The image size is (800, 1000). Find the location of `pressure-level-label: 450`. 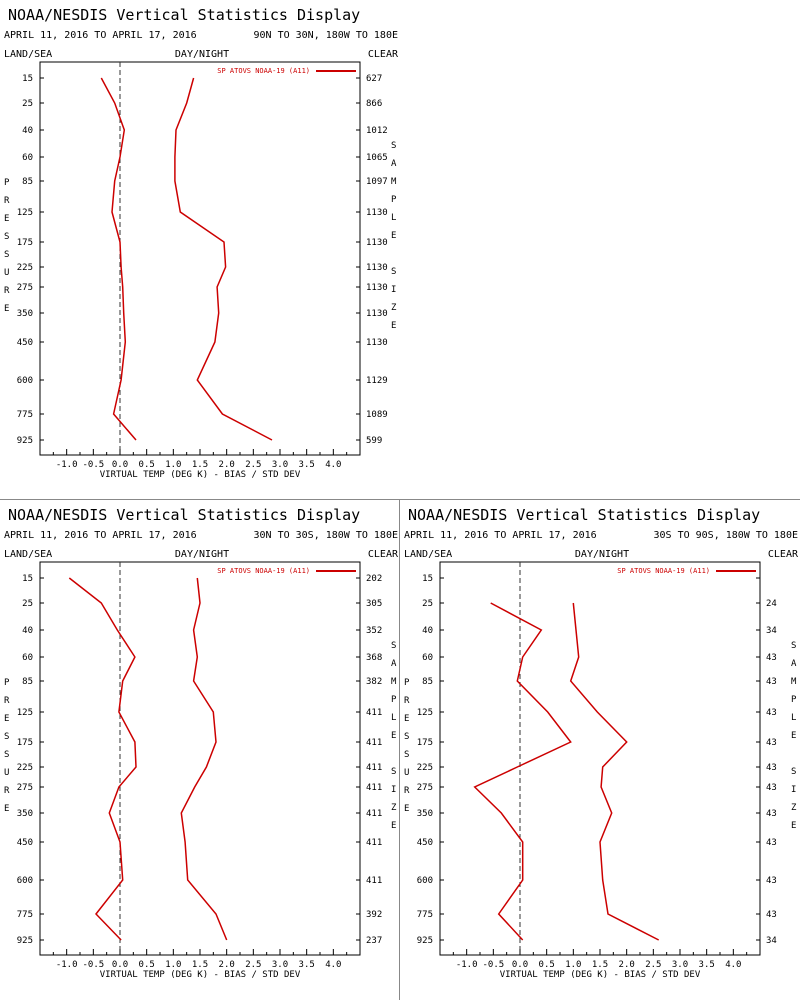

pressure-level-label: 450 is located at coordinates (25, 843).